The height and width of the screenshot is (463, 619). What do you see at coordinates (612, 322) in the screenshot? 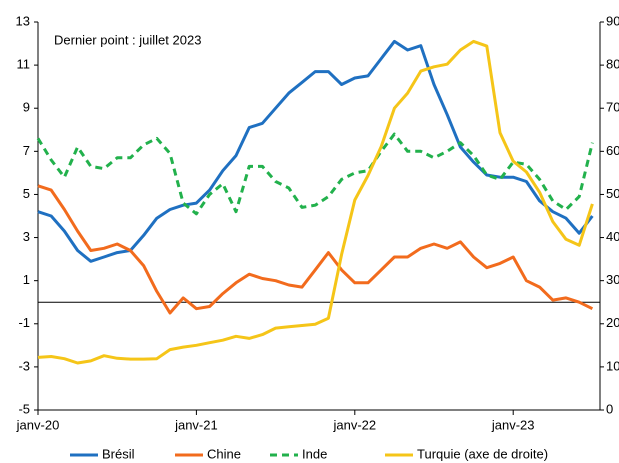
I see `y2-tick-label: 20` at bounding box center [612, 322].